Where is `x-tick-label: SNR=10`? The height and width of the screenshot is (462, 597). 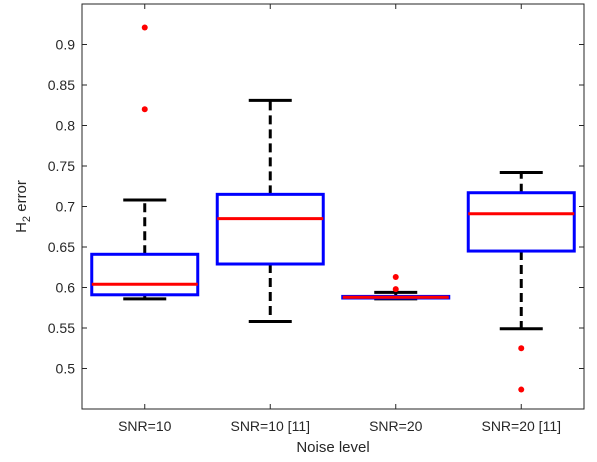
x-tick-label: SNR=10 is located at coordinates (145, 426).